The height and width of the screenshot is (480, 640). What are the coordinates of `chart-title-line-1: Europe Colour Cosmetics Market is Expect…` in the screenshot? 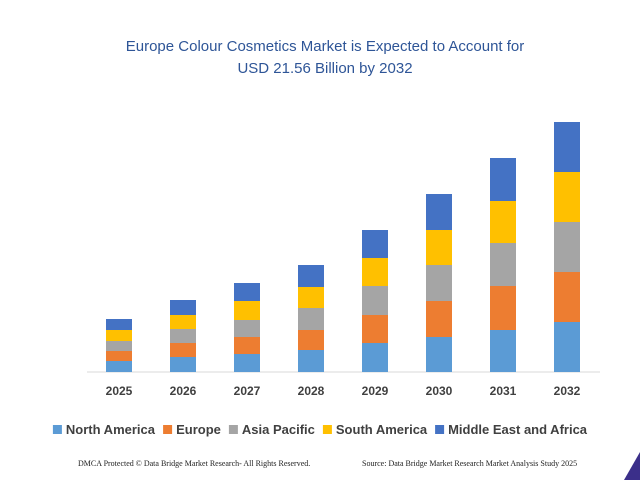 It's located at (325, 46).